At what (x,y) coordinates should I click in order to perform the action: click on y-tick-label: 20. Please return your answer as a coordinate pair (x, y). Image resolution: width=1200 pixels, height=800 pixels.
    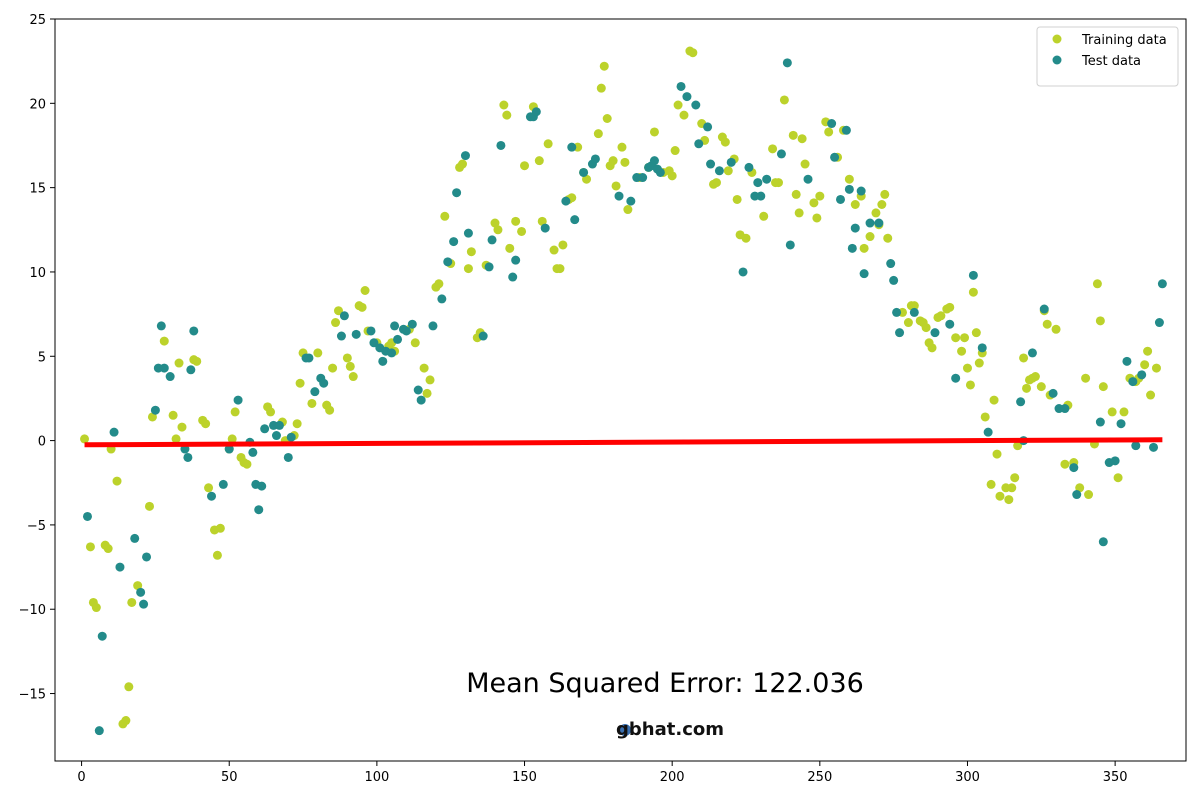
    Looking at the image, I should click on (37, 104).